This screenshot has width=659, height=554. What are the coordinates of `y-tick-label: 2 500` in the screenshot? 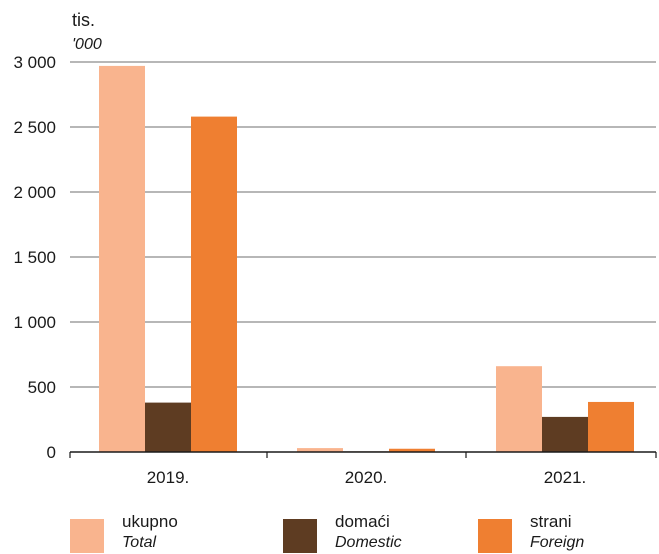 It's located at (34, 127).